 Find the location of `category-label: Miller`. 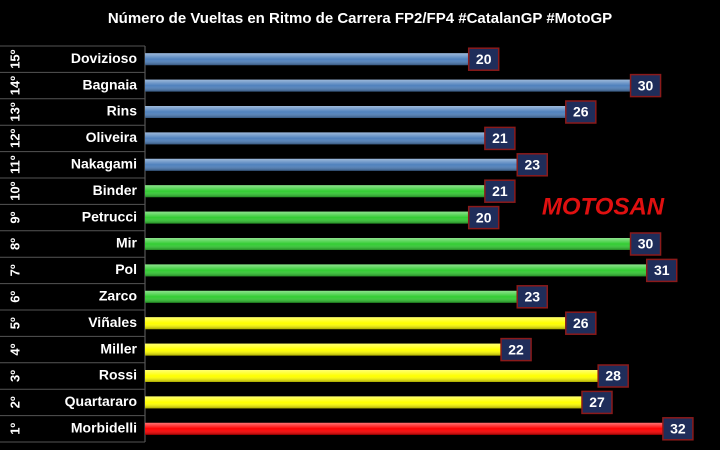

category-label: Miller is located at coordinates (118, 348).